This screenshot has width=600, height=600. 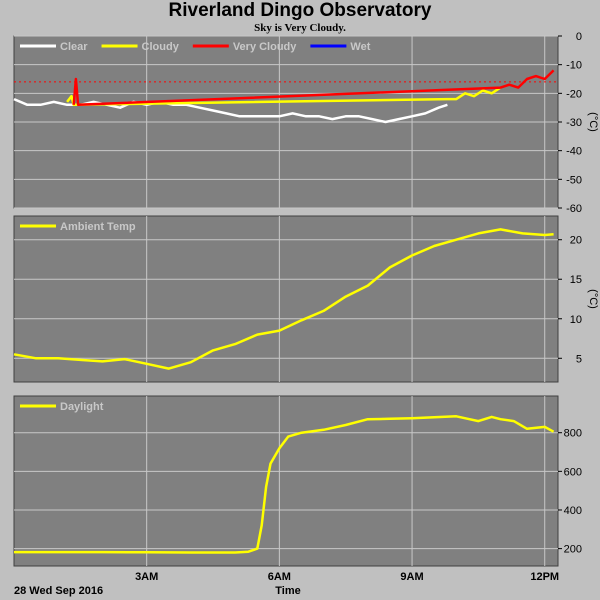 What do you see at coordinates (576, 241) in the screenshot?
I see `y-tick-label: 20` at bounding box center [576, 241].